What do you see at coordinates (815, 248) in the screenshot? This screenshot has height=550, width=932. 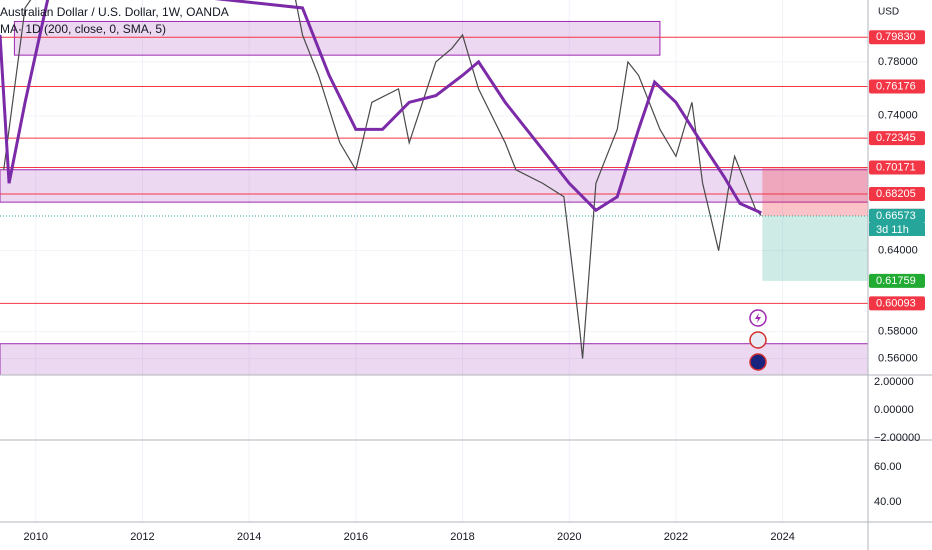 I see `target-zone` at bounding box center [815, 248].